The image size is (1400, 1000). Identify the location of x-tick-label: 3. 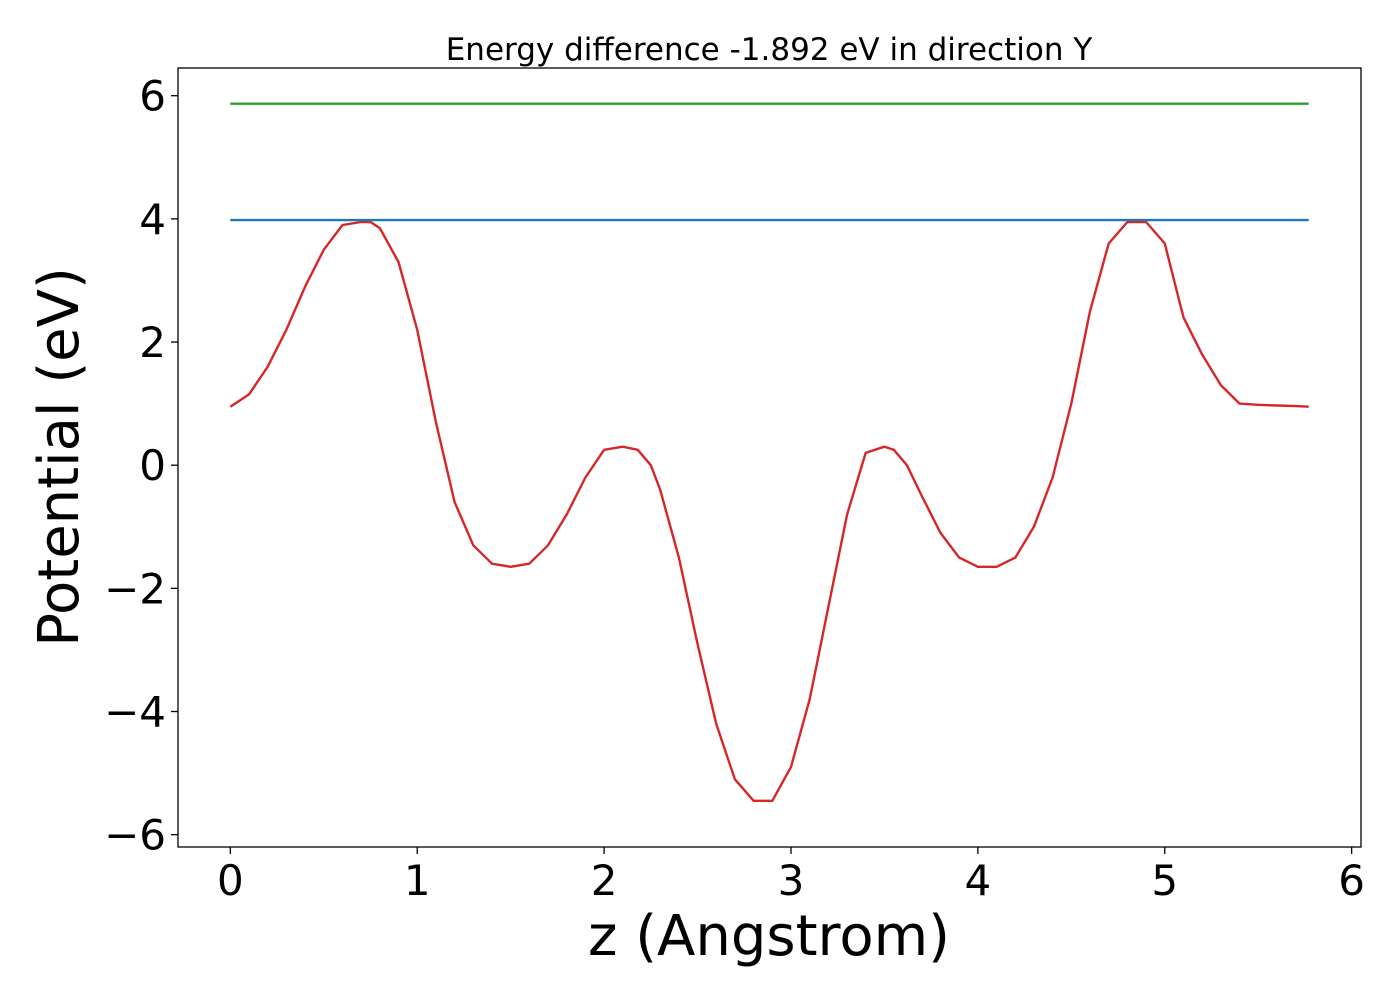
(791, 880).